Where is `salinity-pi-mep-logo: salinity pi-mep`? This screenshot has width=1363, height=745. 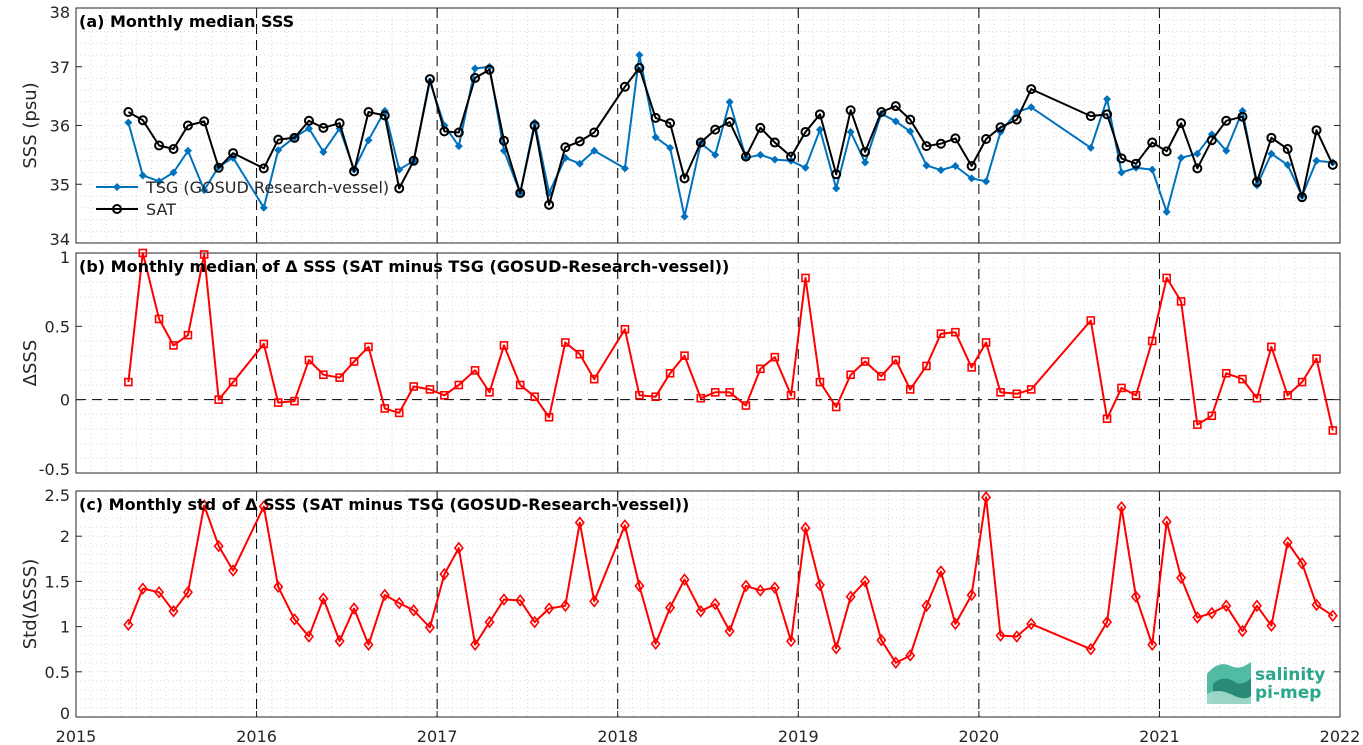 salinity-pi-mep-logo: salinity pi-mep is located at coordinates (1266, 683).